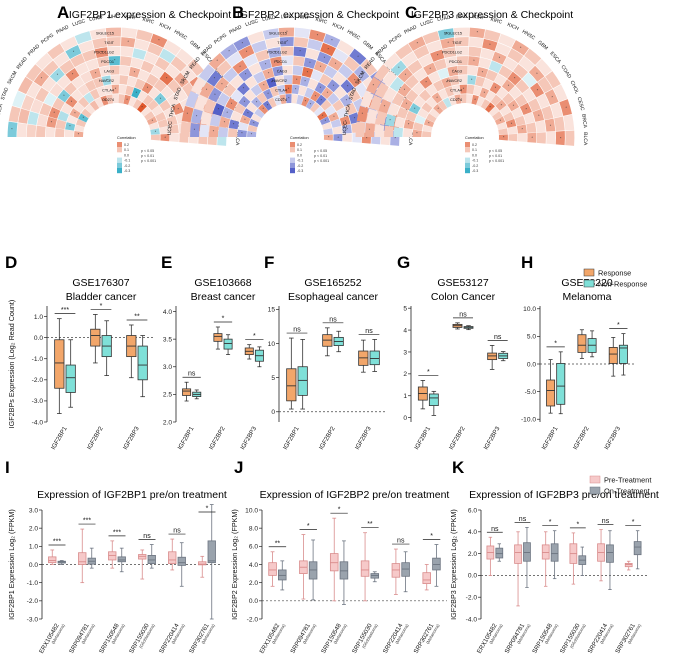  What do you see at coordinates (220, 38) in the screenshot?
I see `heatmap-cancer-label: PCPG` at bounding box center [220, 38].